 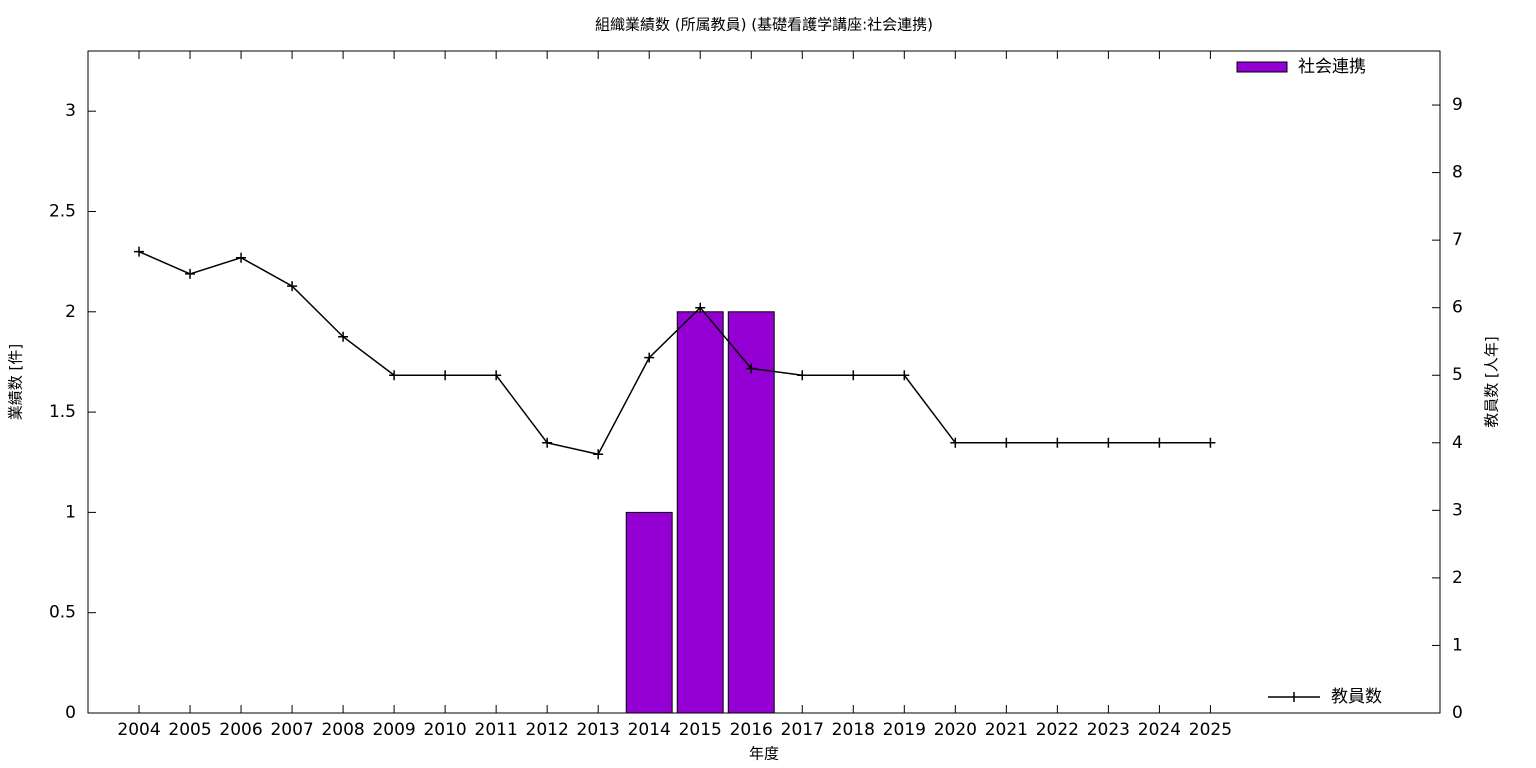 What do you see at coordinates (1006, 730) in the screenshot?
I see `x-tick-label: 2021` at bounding box center [1006, 730].